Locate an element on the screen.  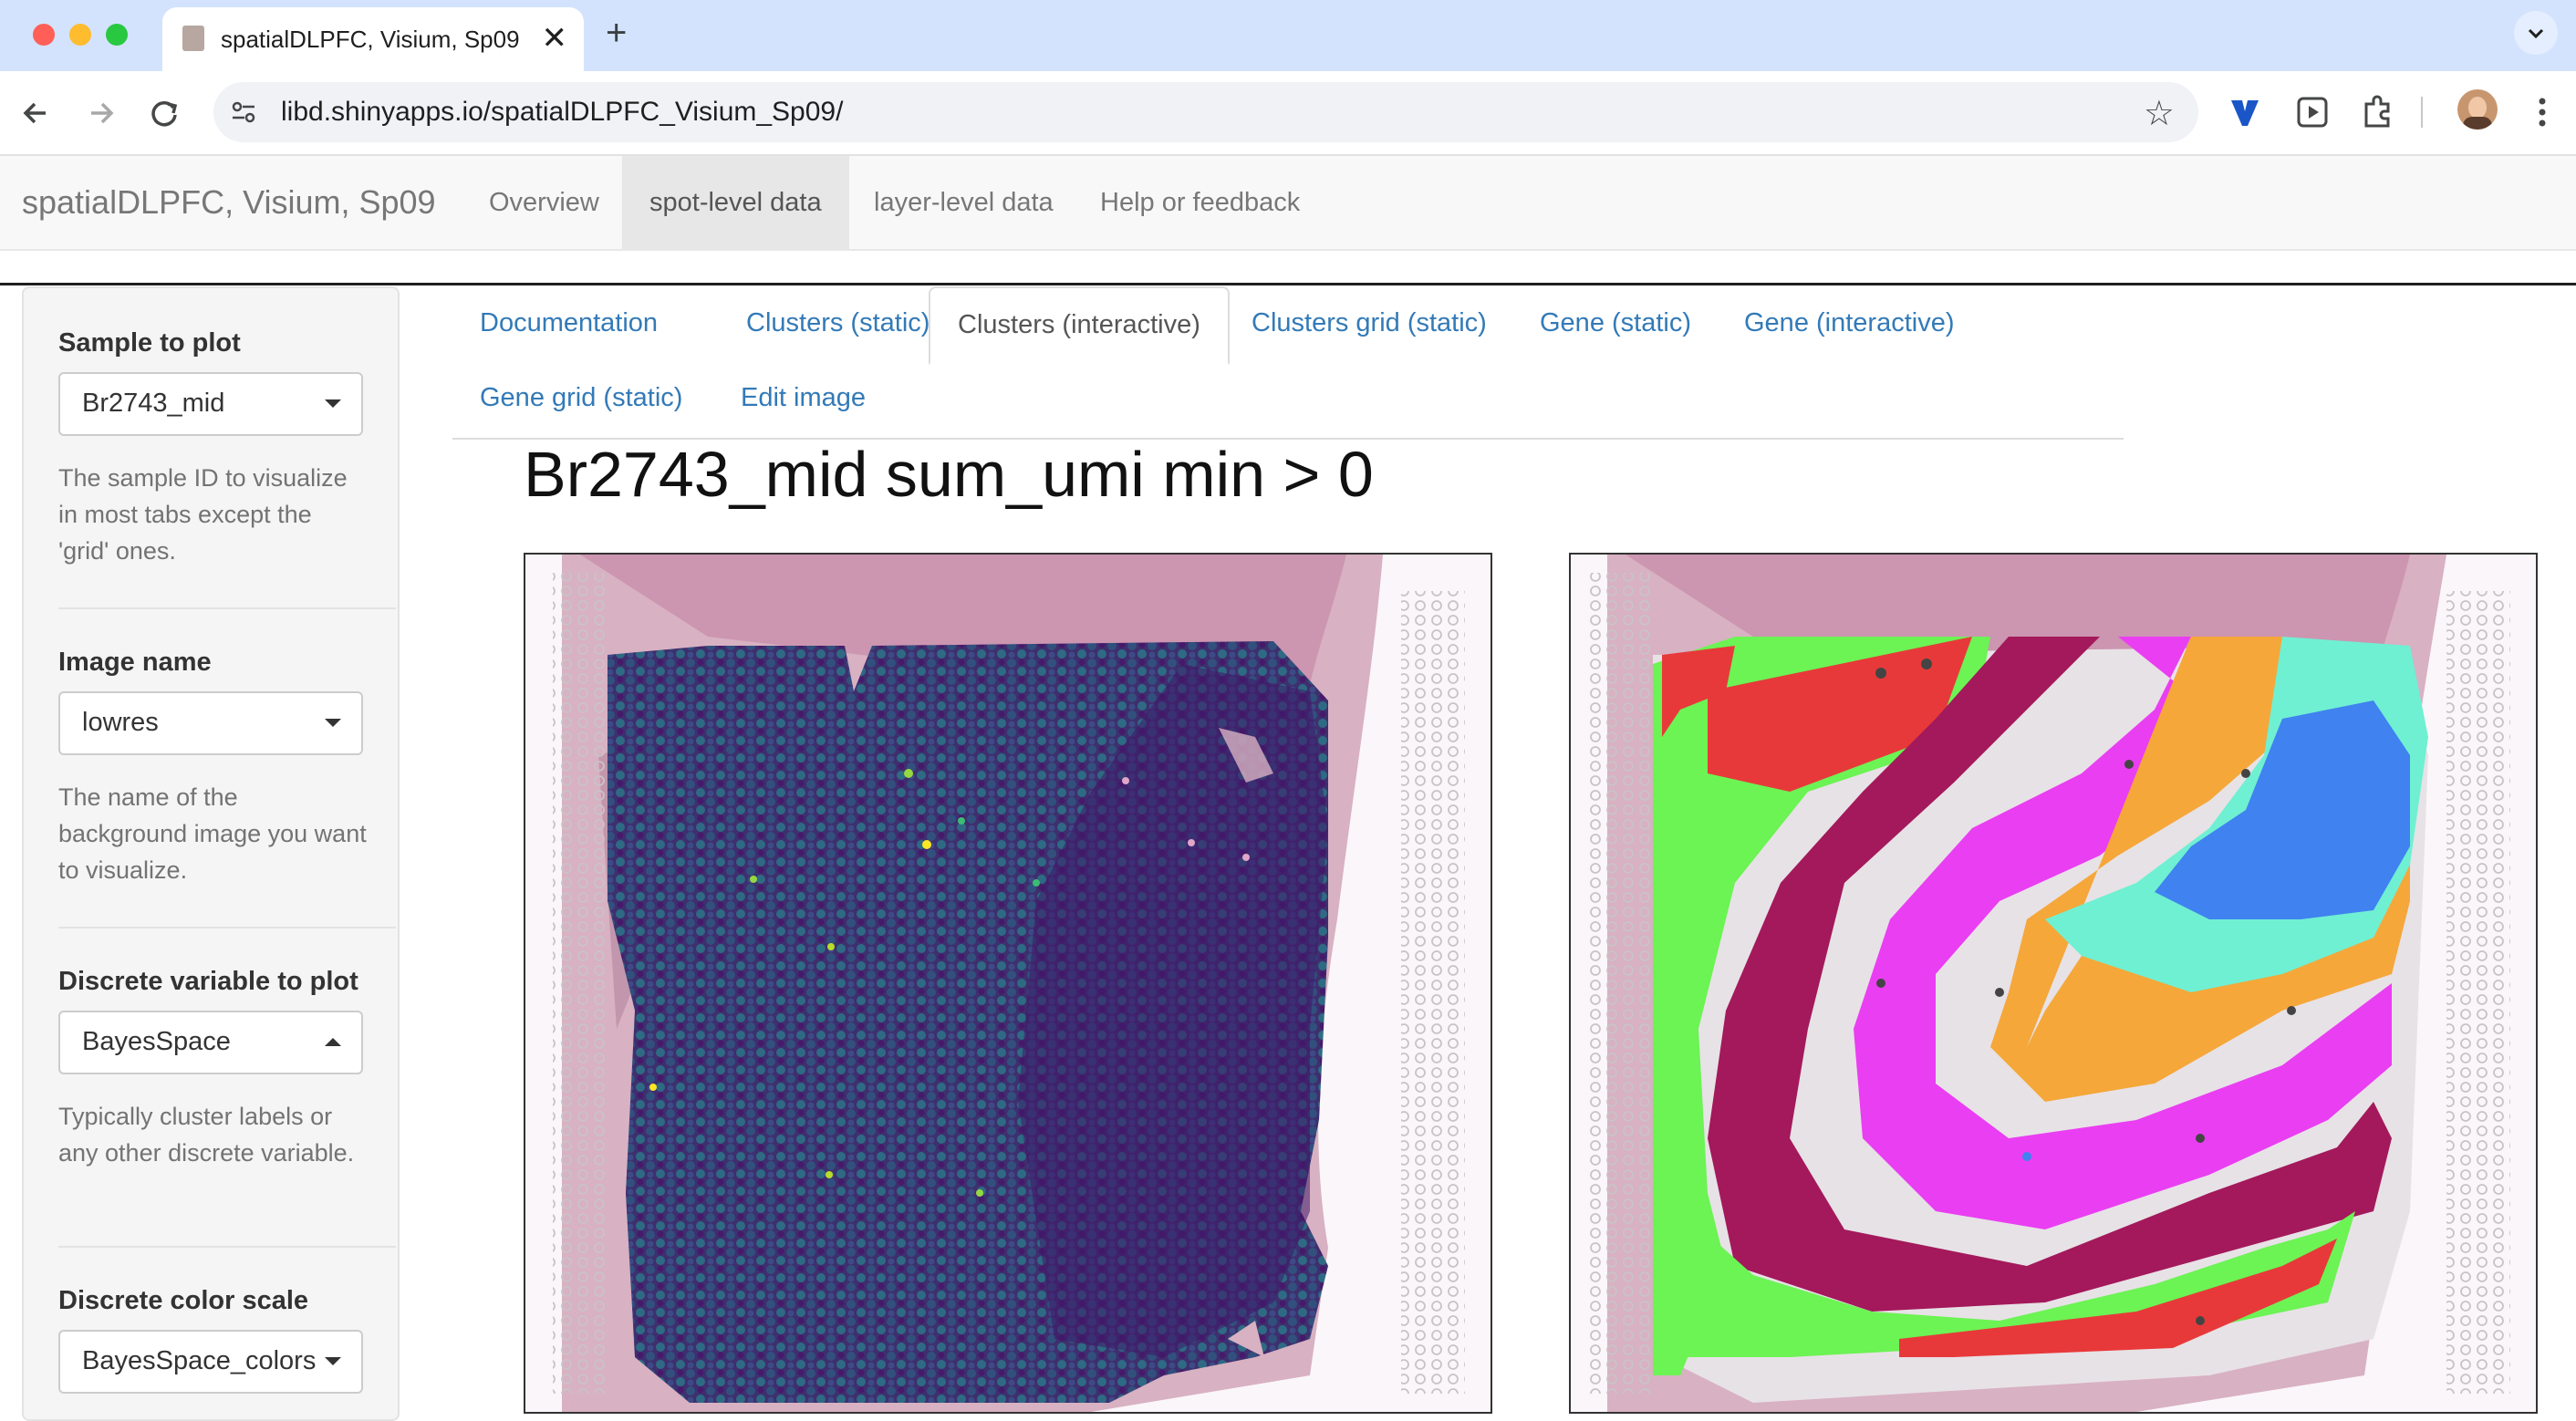
toolbar-divider is located at coordinates (2422, 112).